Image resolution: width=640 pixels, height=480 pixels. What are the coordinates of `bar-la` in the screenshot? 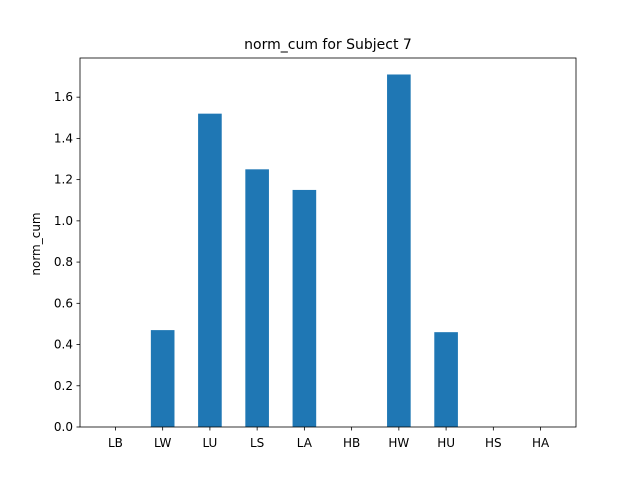 It's located at (304, 308).